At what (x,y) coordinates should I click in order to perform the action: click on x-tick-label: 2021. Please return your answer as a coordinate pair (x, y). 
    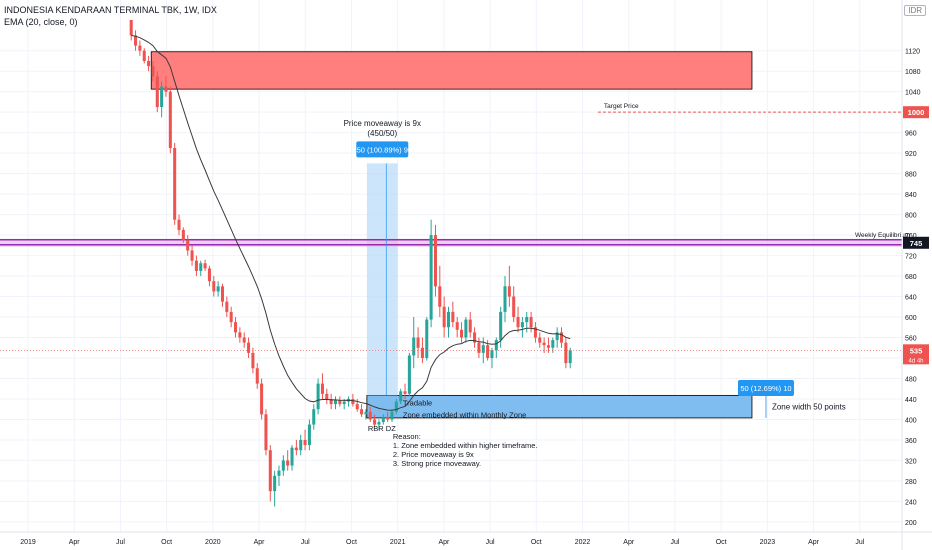
    Looking at the image, I should click on (398, 542).